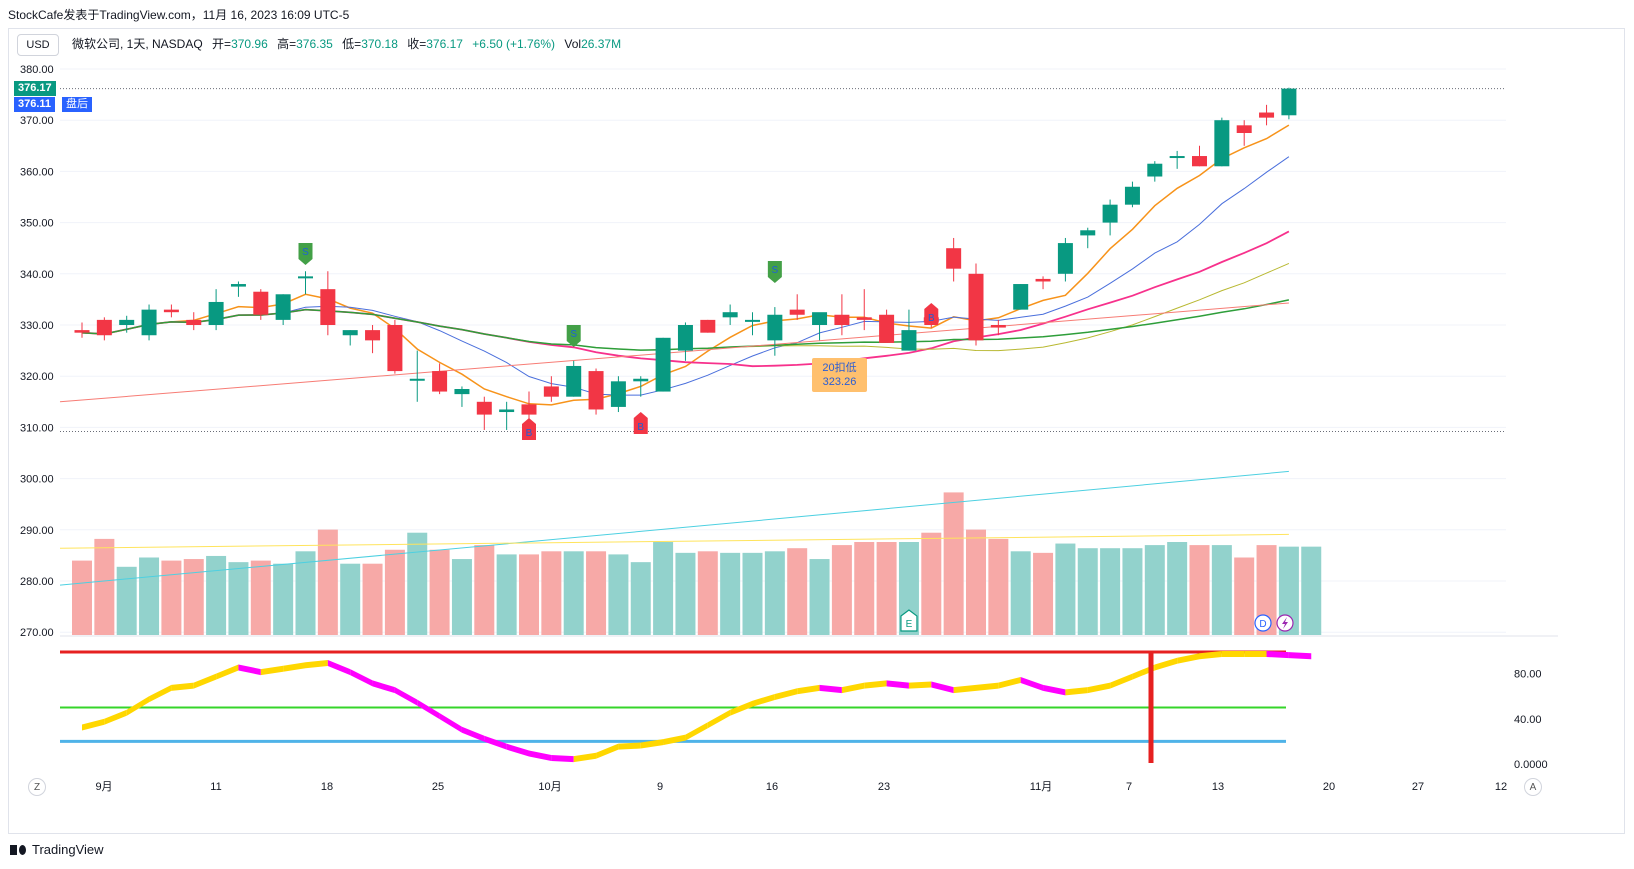 The width and height of the screenshot is (1634, 869). Describe the element at coordinates (287, 44) in the screenshot. I see `legend-high-label: 高=` at that location.